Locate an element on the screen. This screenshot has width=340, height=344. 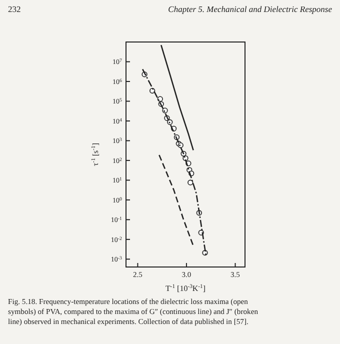
x-axis-title: T$^{-1}$ [10$^{-3}$K$^{-1}$] is located at coordinates (185, 288).